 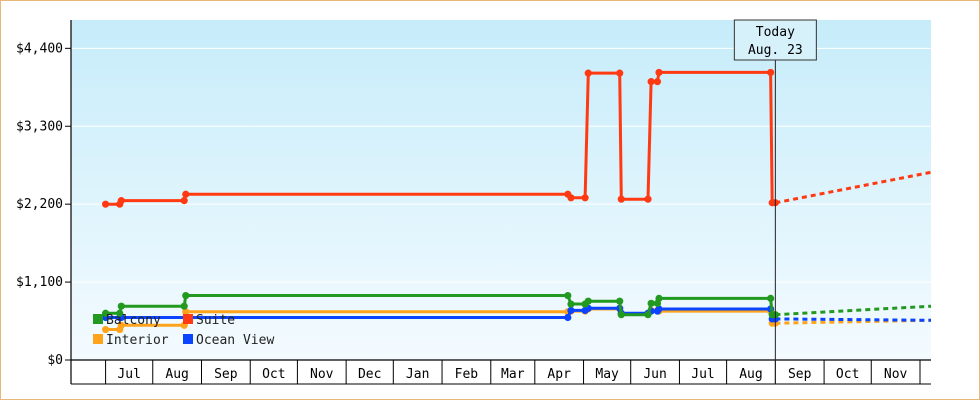 I want to click on legend-swatch-interior, so click(x=98, y=339).